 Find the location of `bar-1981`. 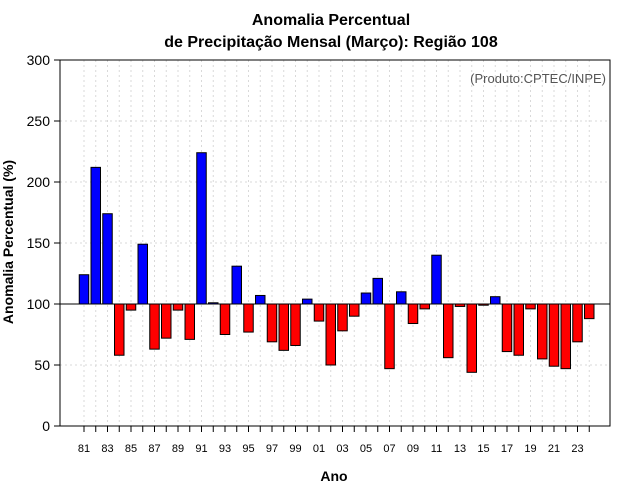

bar-1981 is located at coordinates (84, 289).